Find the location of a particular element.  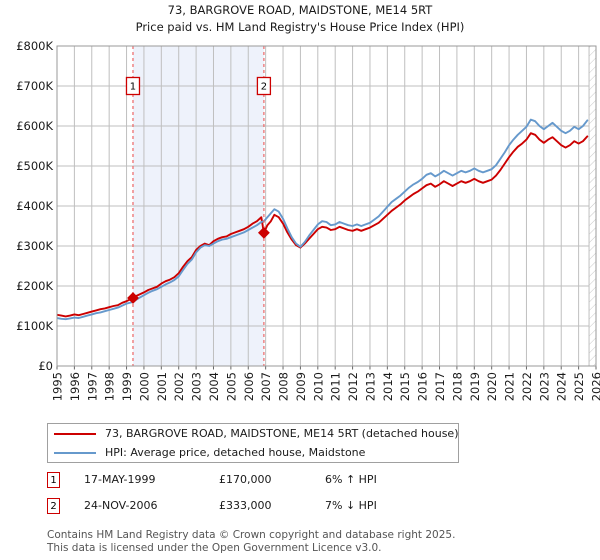

callout-label-1: 1 is located at coordinates (133, 87).